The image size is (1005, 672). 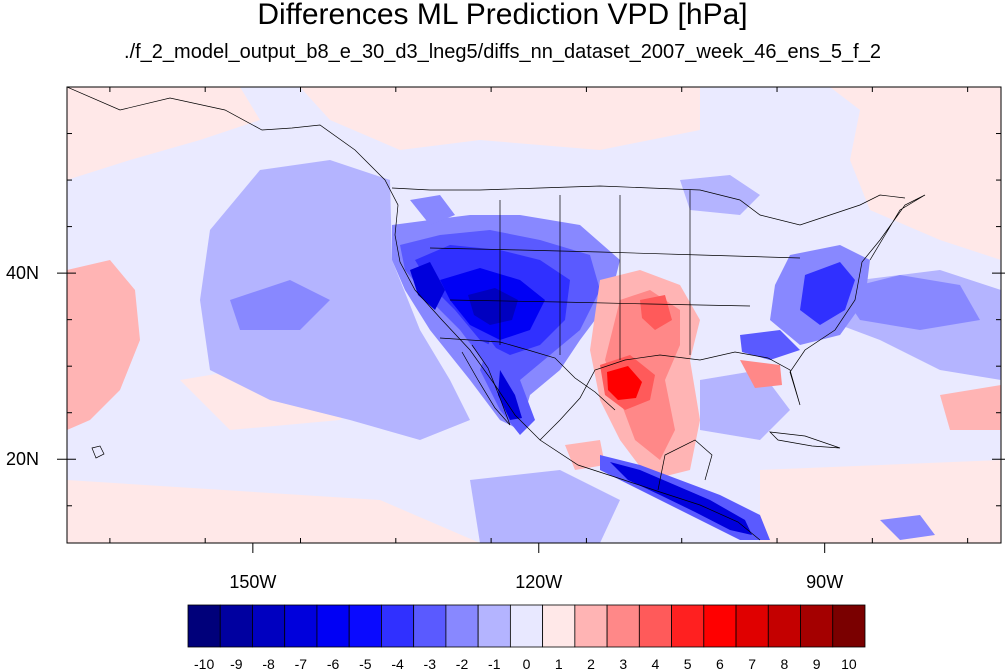 I want to click on colorbar-label: -1, so click(x=494, y=664).